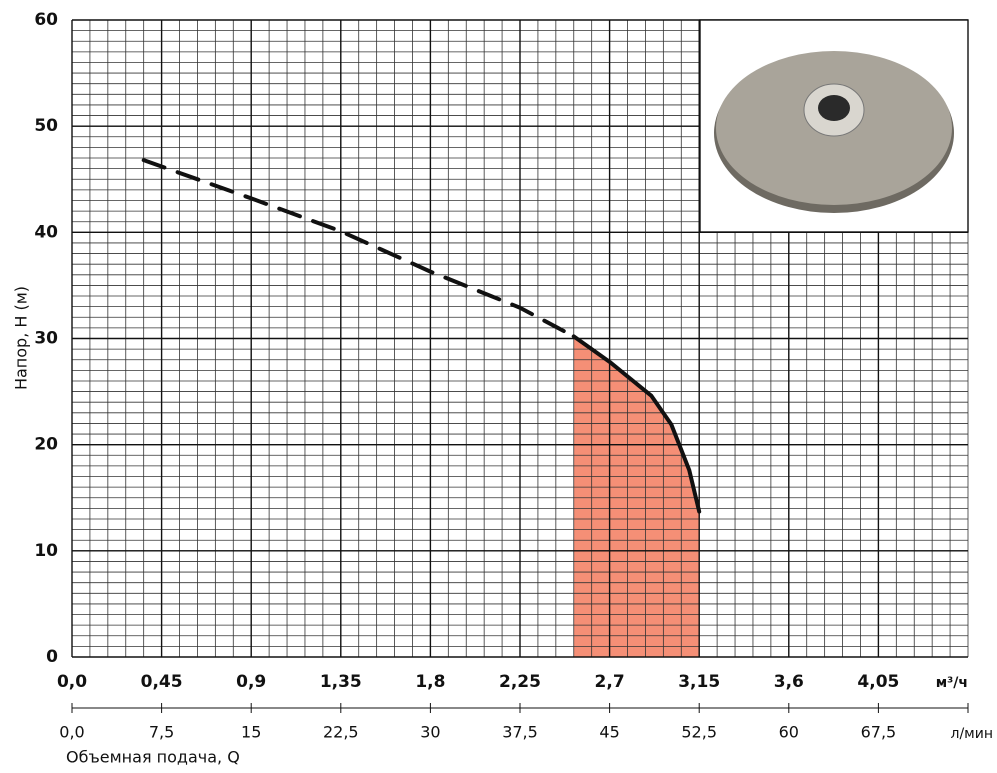 Image resolution: width=997 pixels, height=773 pixels. What do you see at coordinates (789, 682) in the screenshot?
I see `x-tick-label: 3,6` at bounding box center [789, 682].